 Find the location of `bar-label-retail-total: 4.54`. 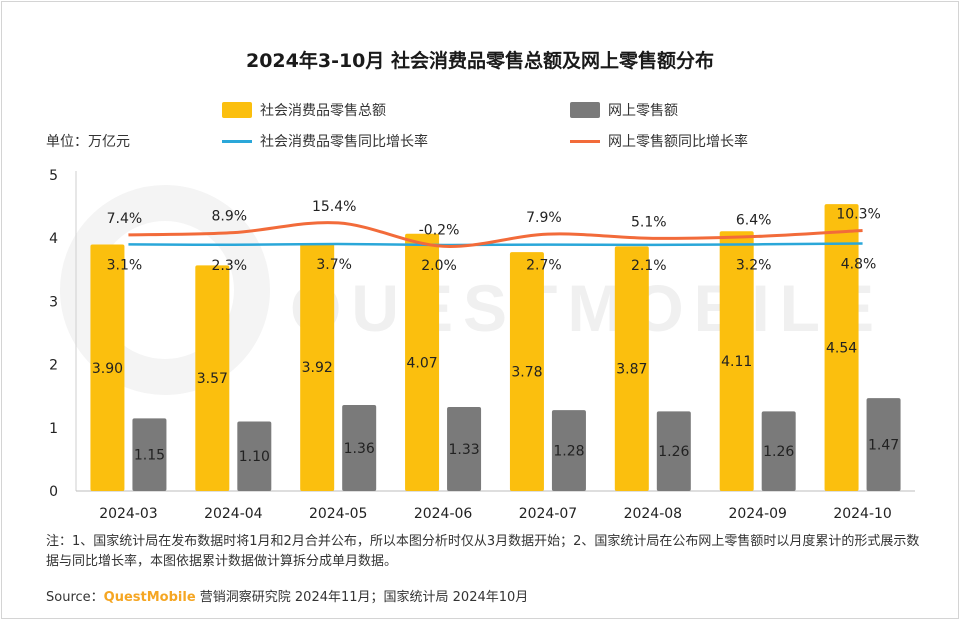

bar-label-retail-total: 4.54 is located at coordinates (841, 349).